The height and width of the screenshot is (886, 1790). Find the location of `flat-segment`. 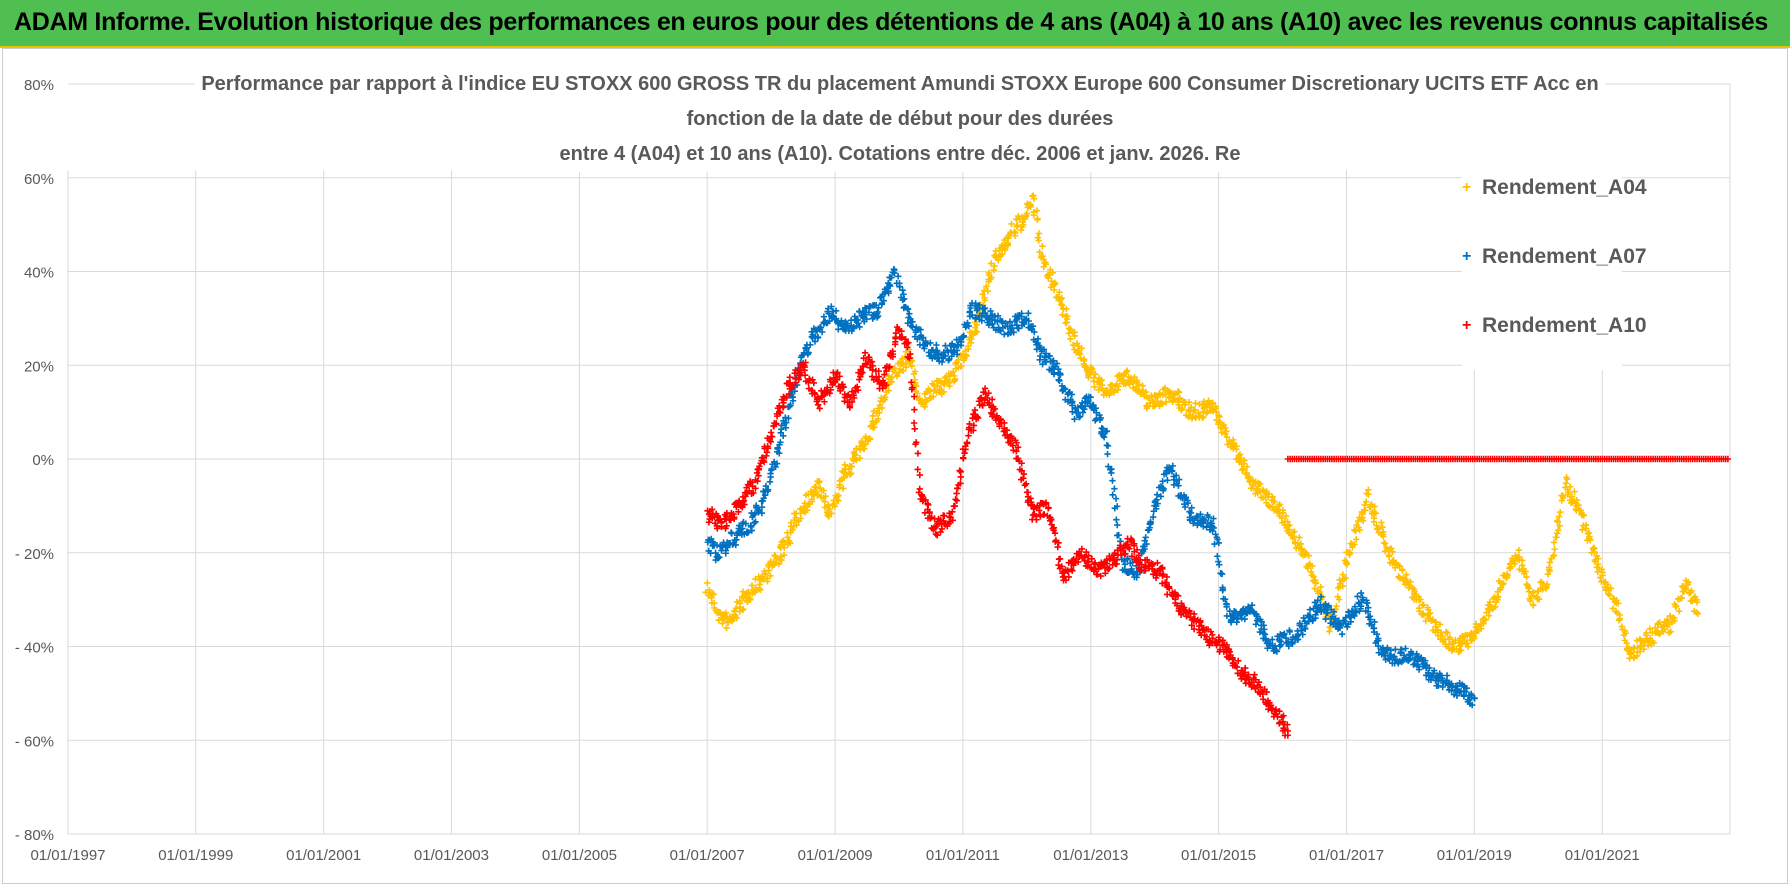

flat-segment is located at coordinates (1508, 459).